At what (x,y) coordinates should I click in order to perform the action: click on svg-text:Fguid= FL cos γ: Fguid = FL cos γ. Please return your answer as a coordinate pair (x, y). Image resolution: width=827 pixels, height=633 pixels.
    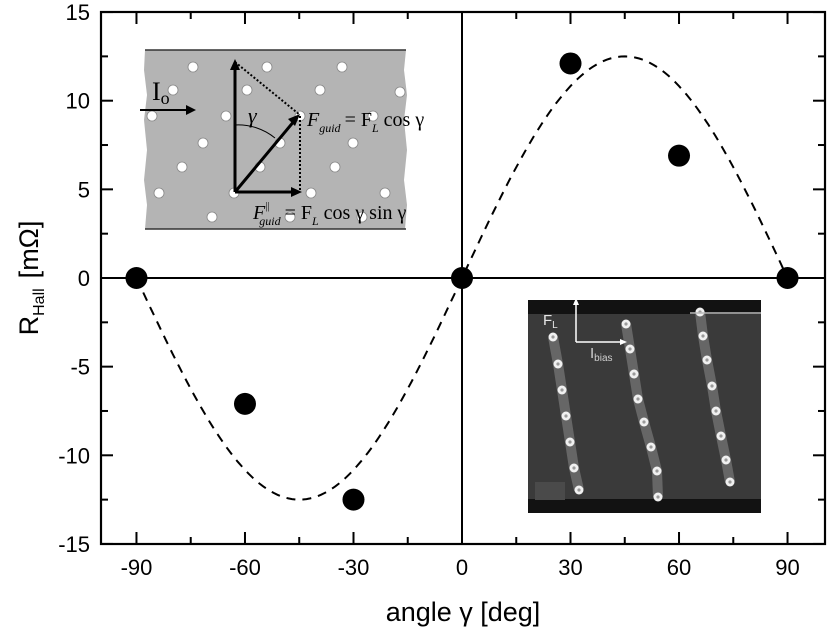
    Looking at the image, I should click on (365, 122).